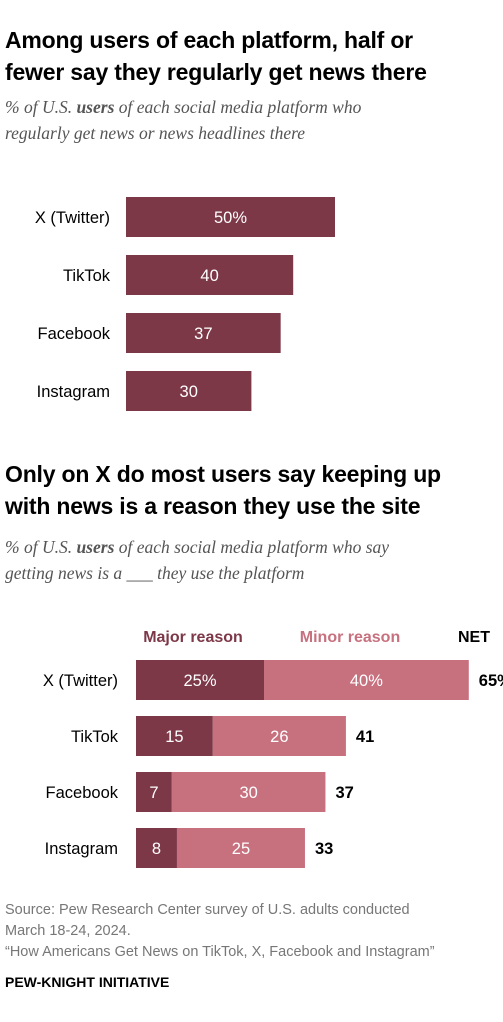 This screenshot has height=1022, width=503. I want to click on chart1-bar-x-twitter, so click(230, 217).